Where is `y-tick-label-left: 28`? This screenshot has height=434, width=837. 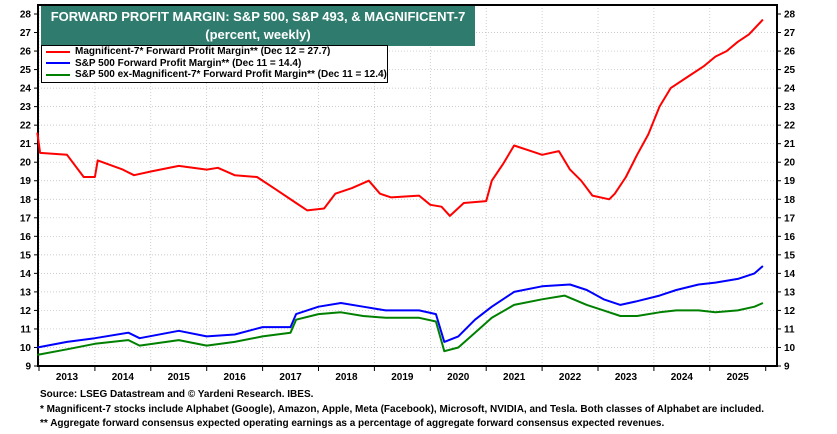
y-tick-label-left: 28 is located at coordinates (26, 15).